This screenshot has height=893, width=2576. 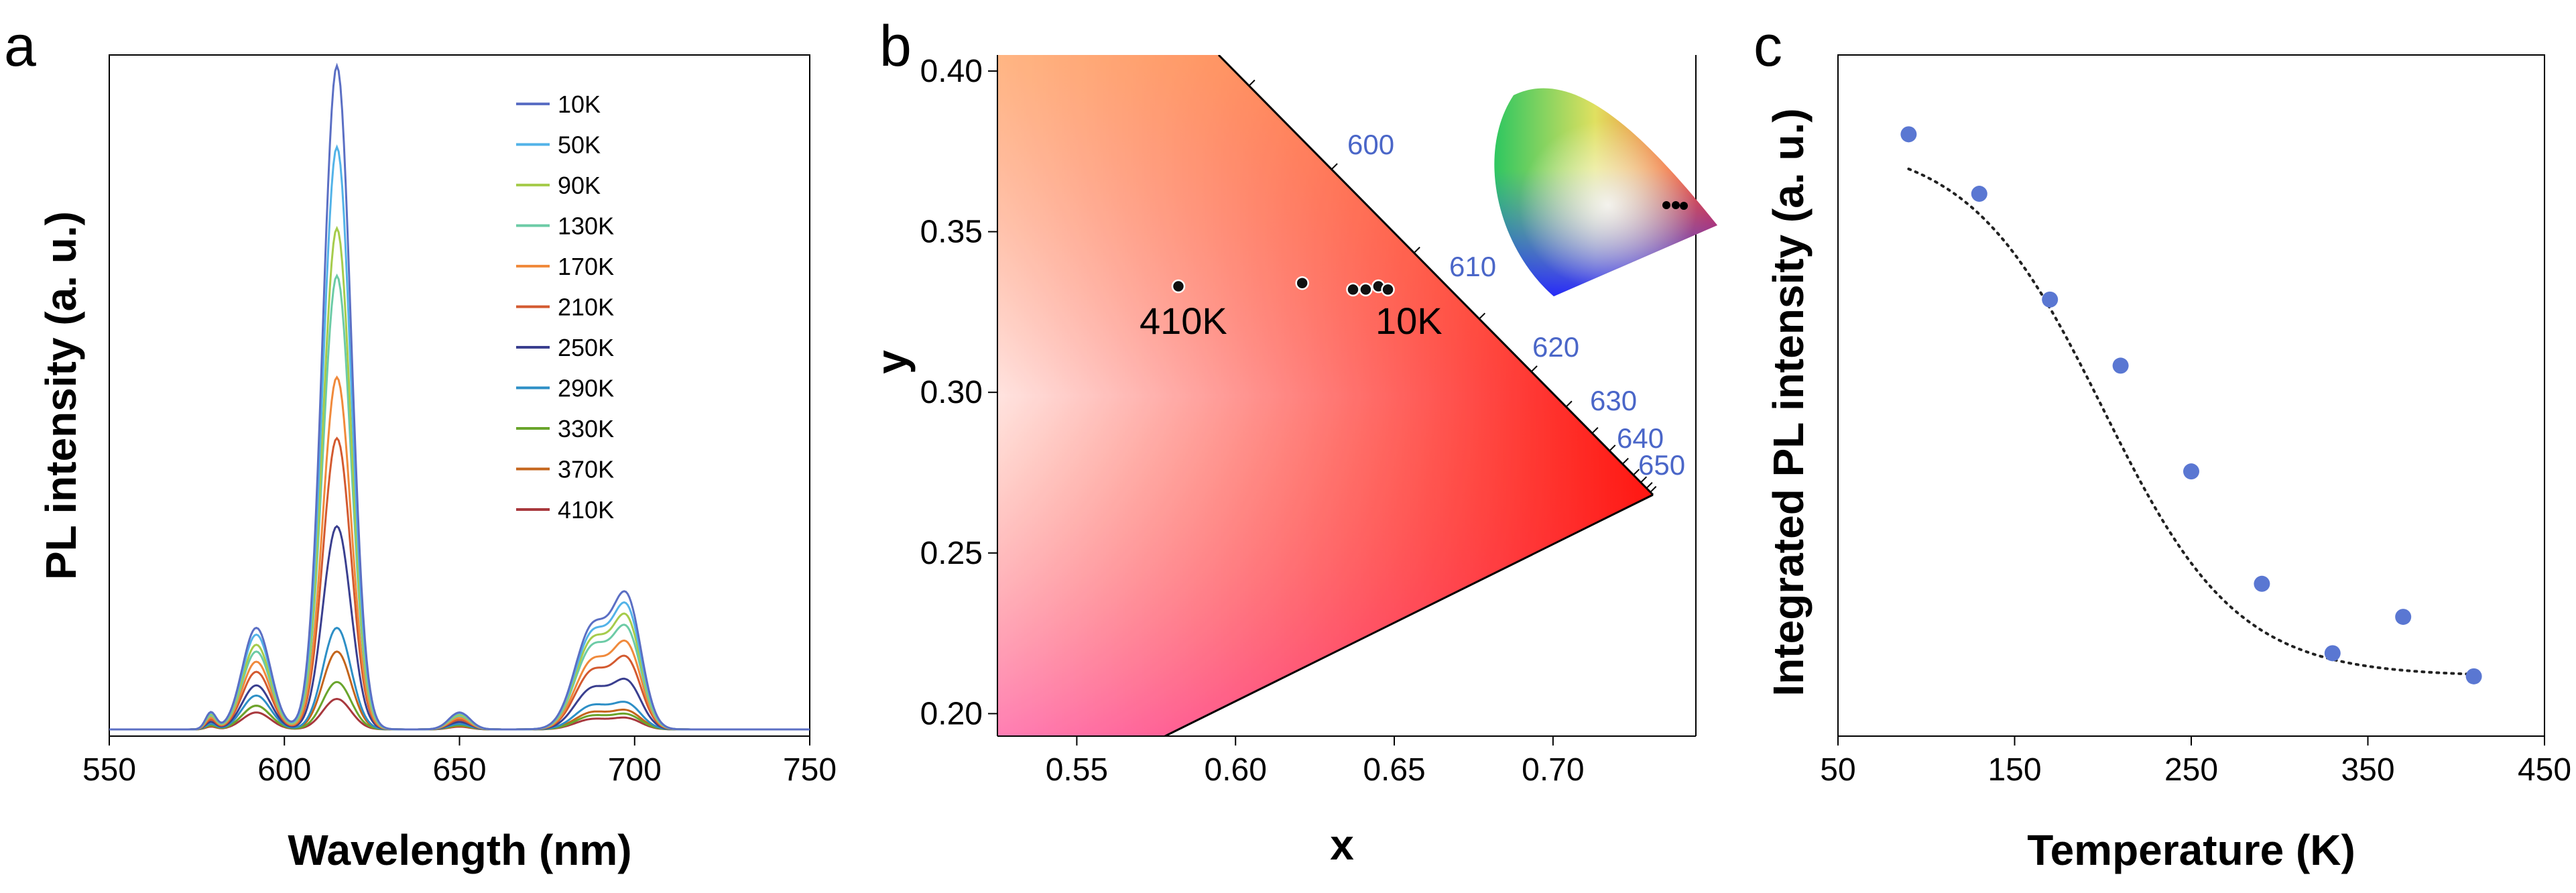 I want to click on purple-line, so click(x=1409, y=614).